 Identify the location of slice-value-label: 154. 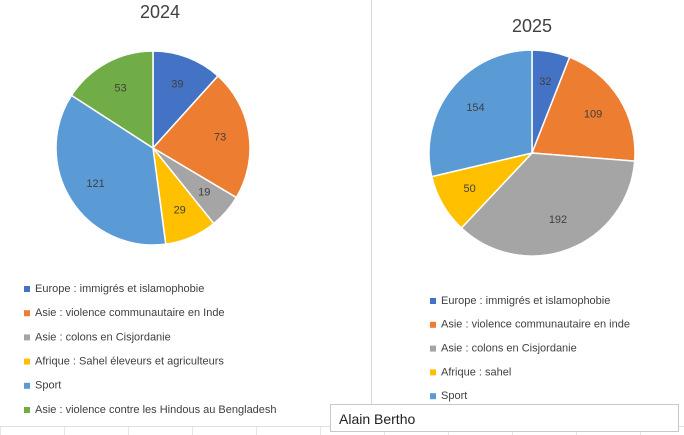
(475, 108).